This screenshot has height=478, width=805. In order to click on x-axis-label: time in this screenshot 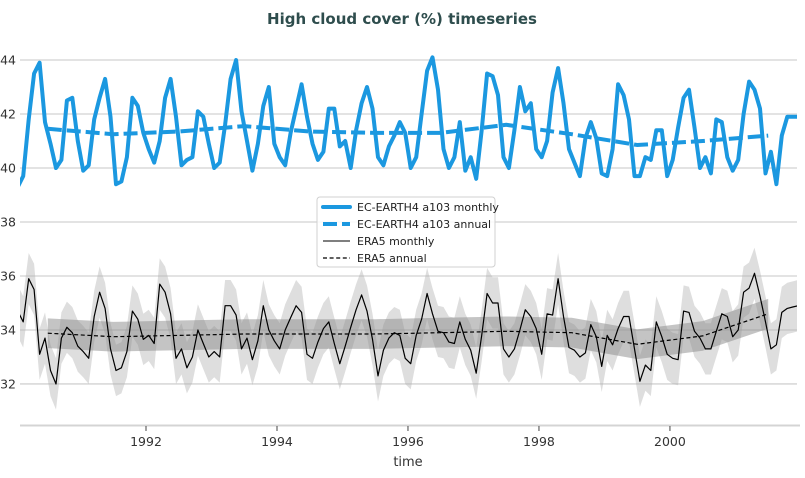, I will do `click(407, 462)`.